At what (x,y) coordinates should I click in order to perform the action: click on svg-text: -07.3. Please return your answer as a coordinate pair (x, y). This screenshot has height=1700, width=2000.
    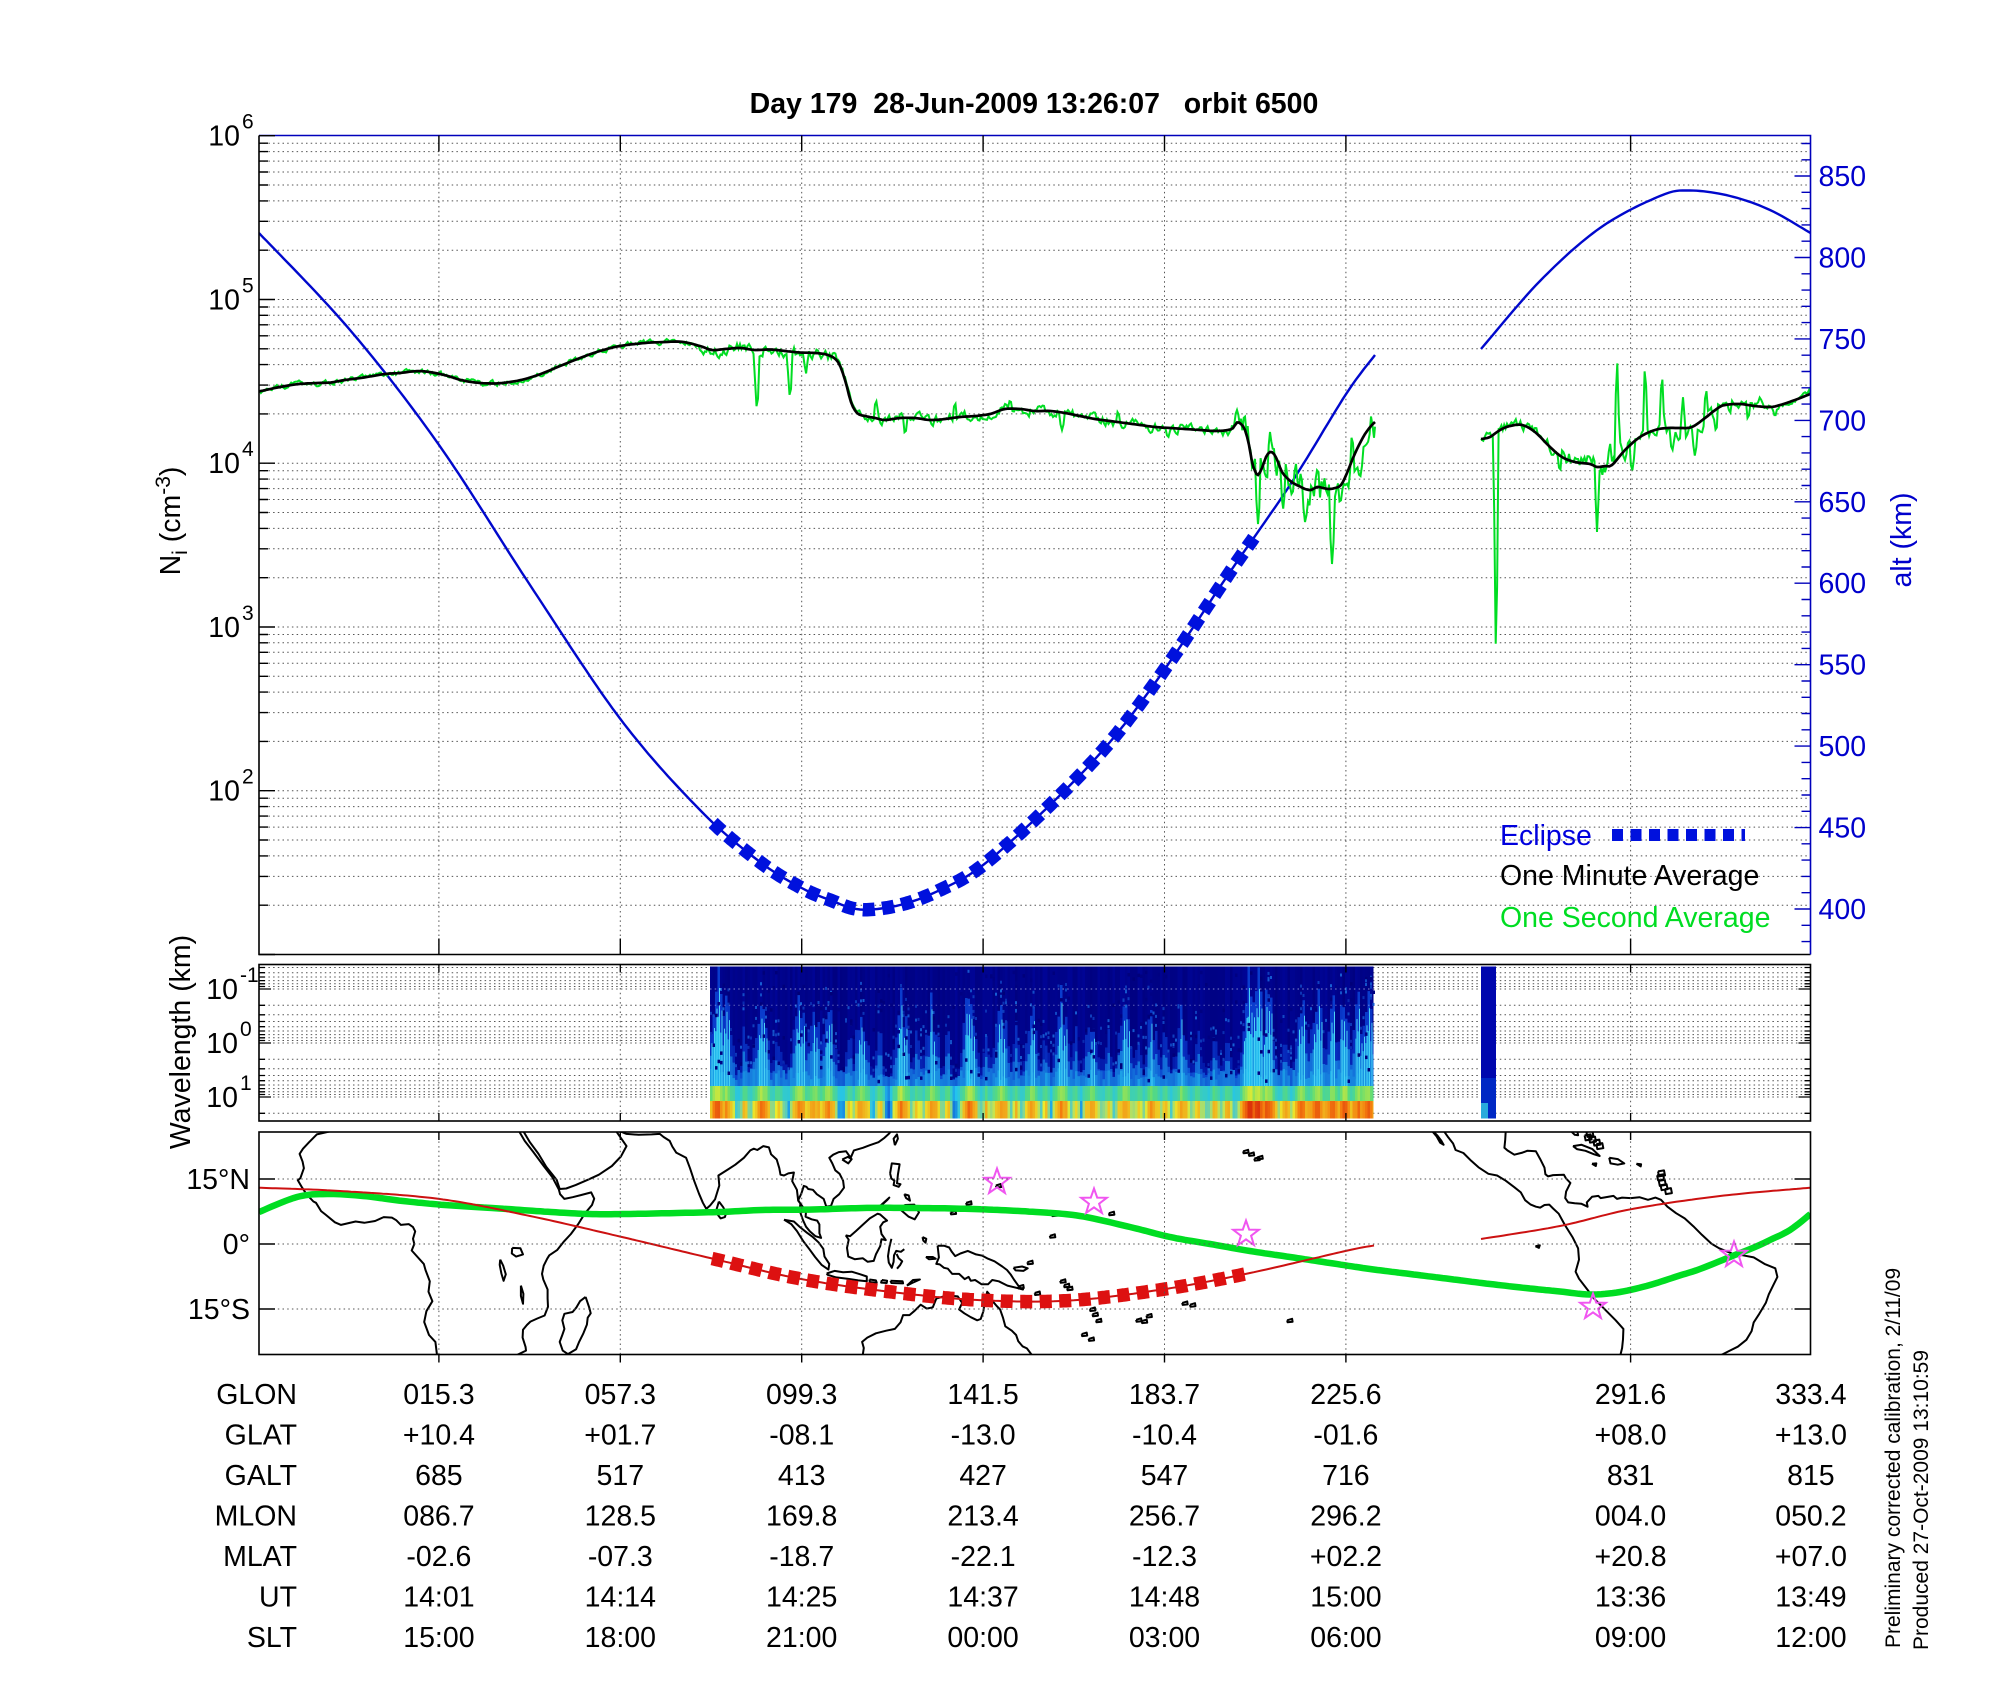
    Looking at the image, I should click on (620, 1557).